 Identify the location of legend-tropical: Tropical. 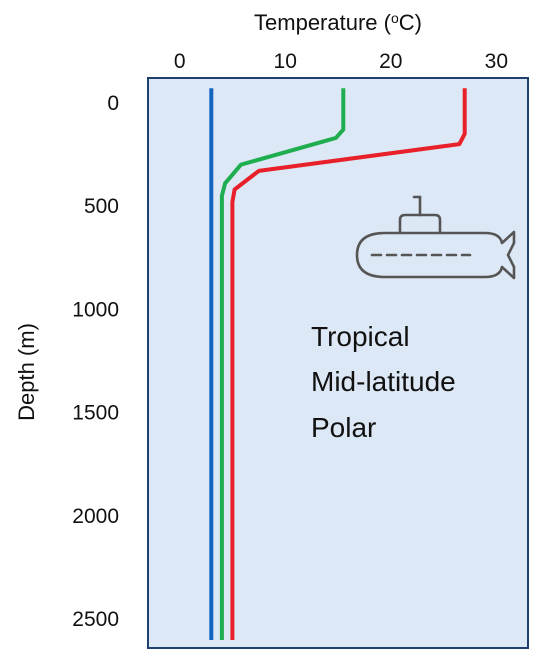
(360, 336).